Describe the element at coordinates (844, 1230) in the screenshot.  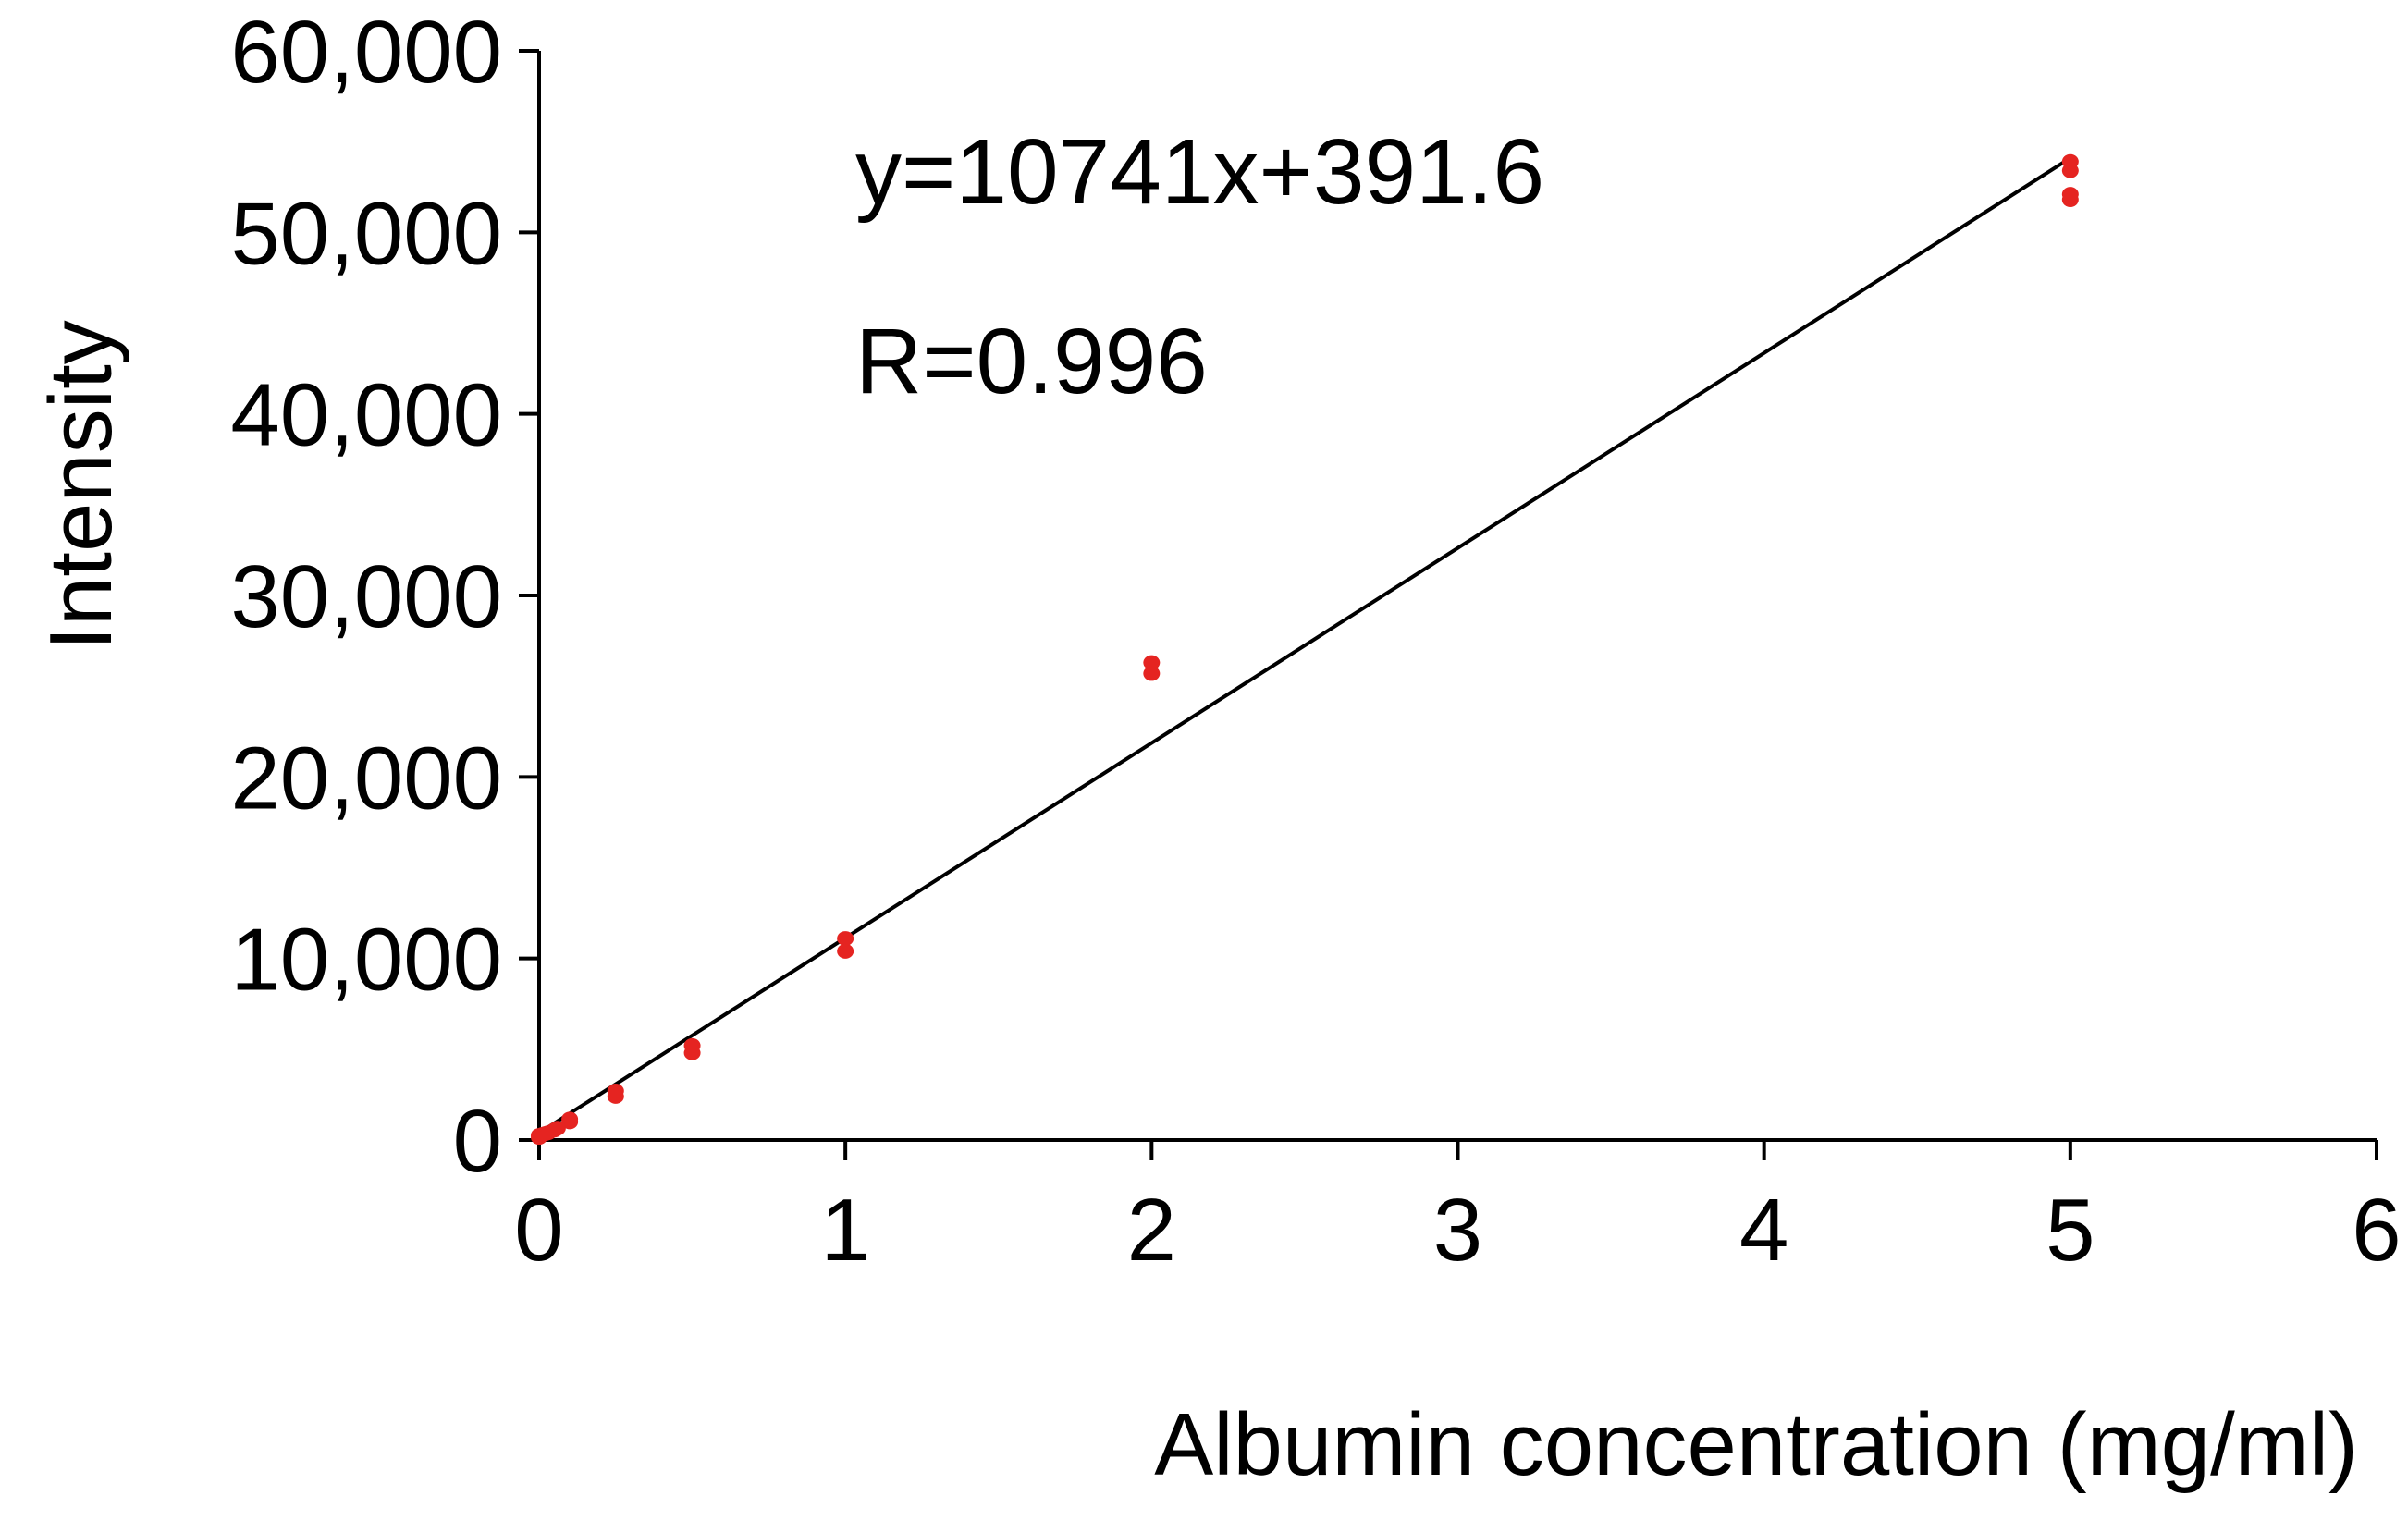
I see `x-tick-label: 1` at that location.